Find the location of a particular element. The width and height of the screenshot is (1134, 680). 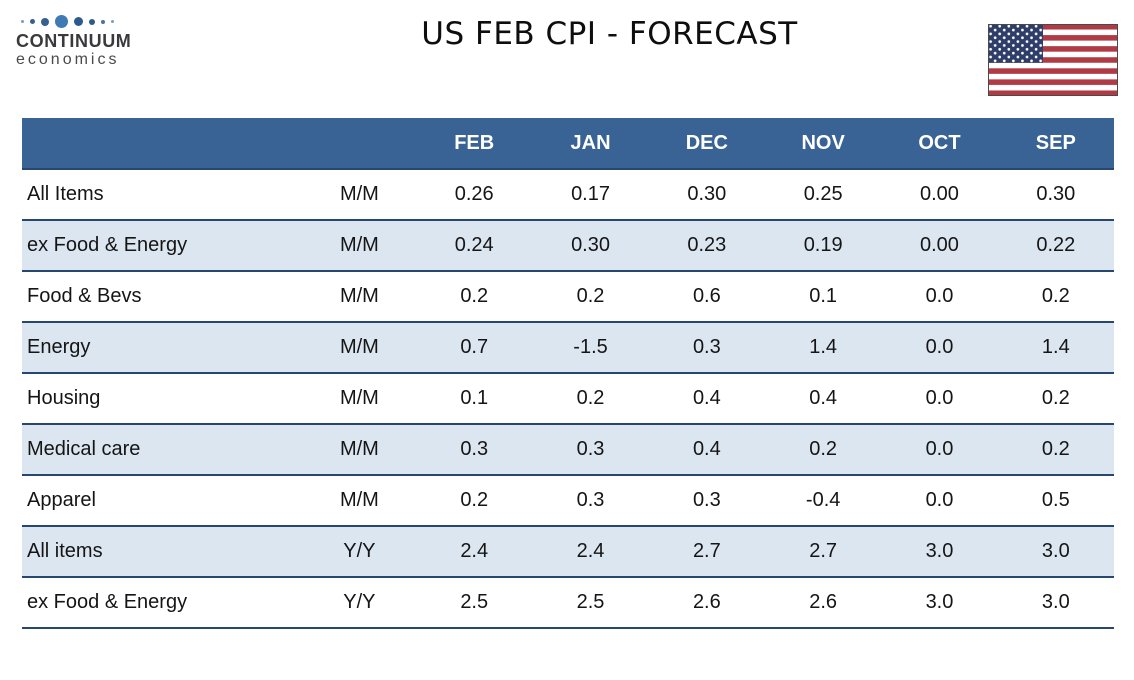

row-value: 0.7 is located at coordinates (474, 347).